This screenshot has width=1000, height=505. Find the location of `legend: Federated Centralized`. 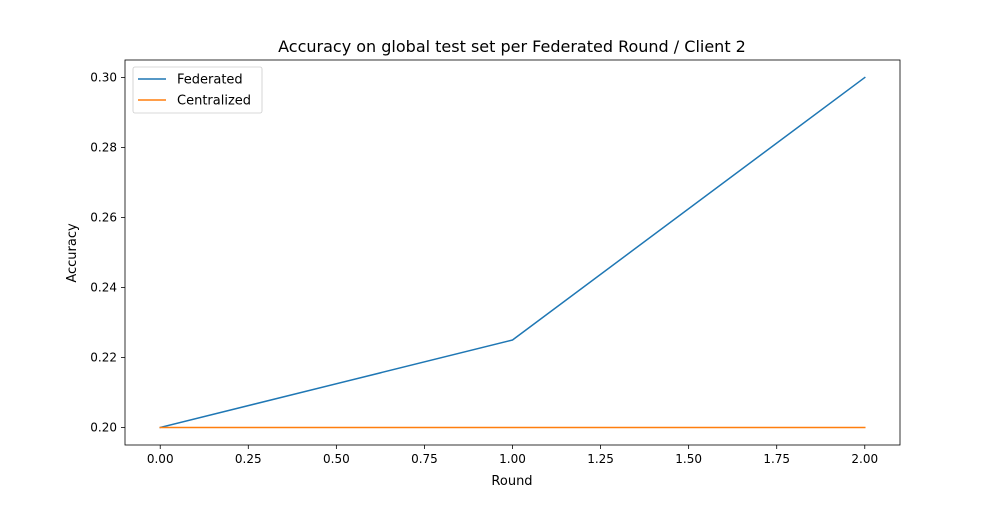

legend: Federated Centralized is located at coordinates (197, 90).